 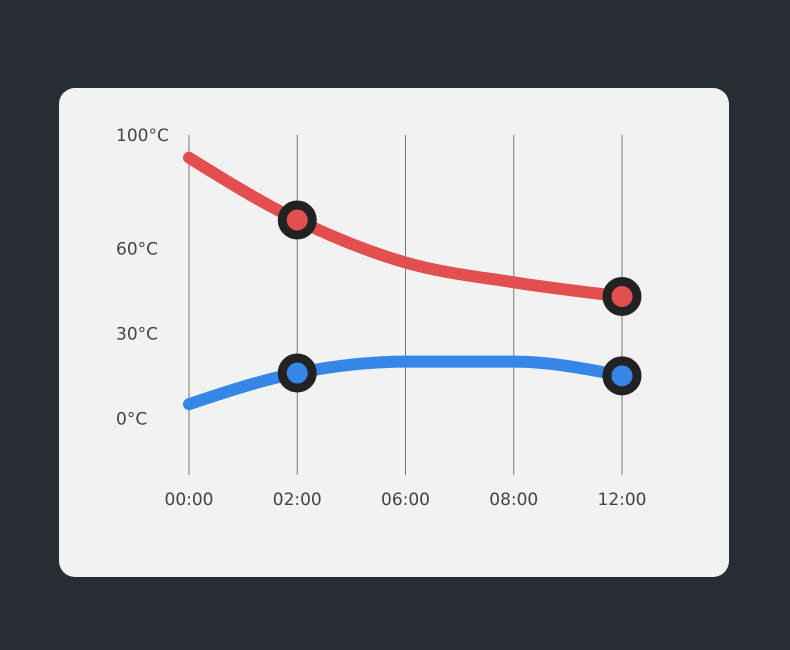 I want to click on x-tick-label: 12:00, so click(x=622, y=500).